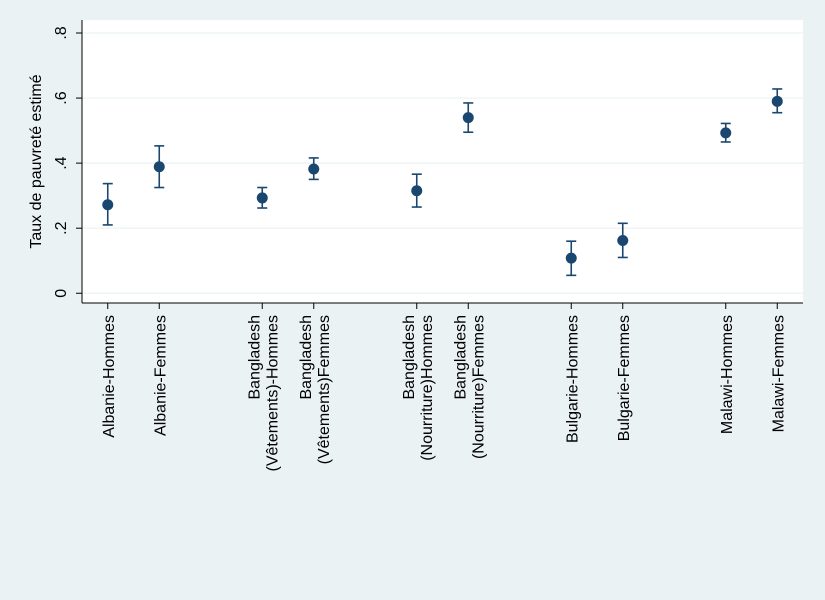 The height and width of the screenshot is (600, 825). I want to click on x-category-label: (Vêtements)Femmes, so click(324, 389).